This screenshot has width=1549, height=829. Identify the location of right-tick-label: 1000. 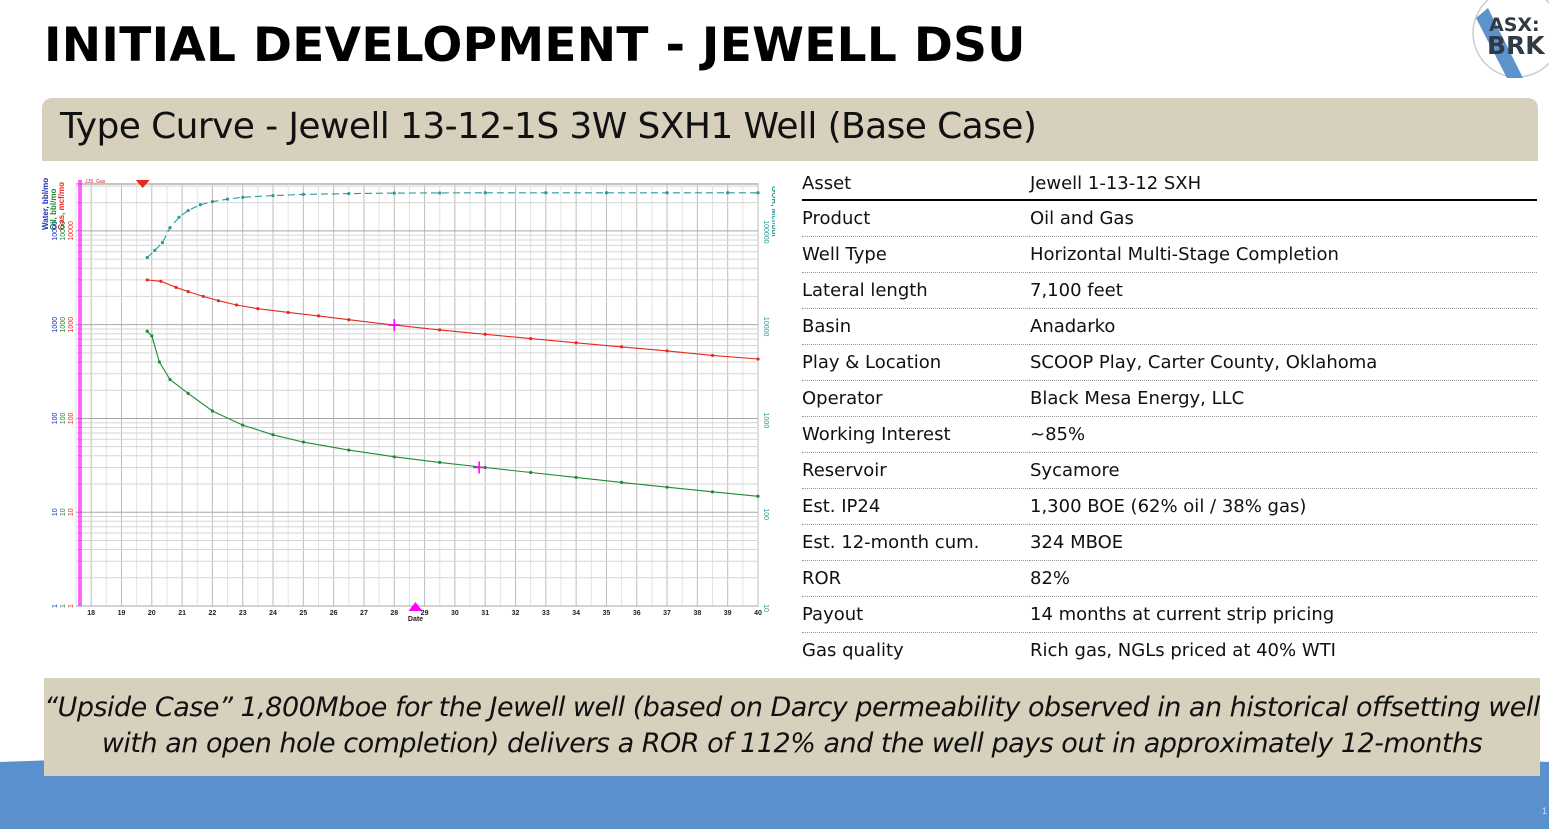
(765, 421).